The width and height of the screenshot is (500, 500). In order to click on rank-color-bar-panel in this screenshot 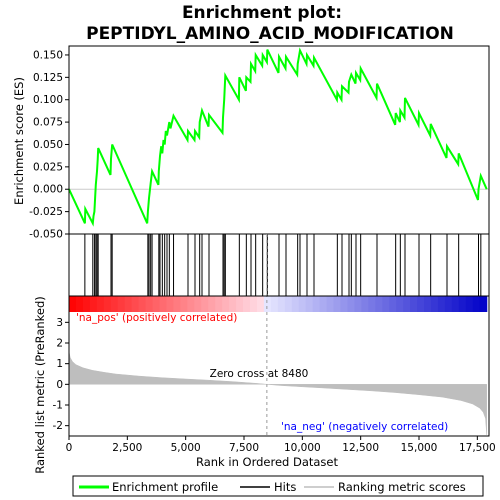, I will do `click(278, 304)`.